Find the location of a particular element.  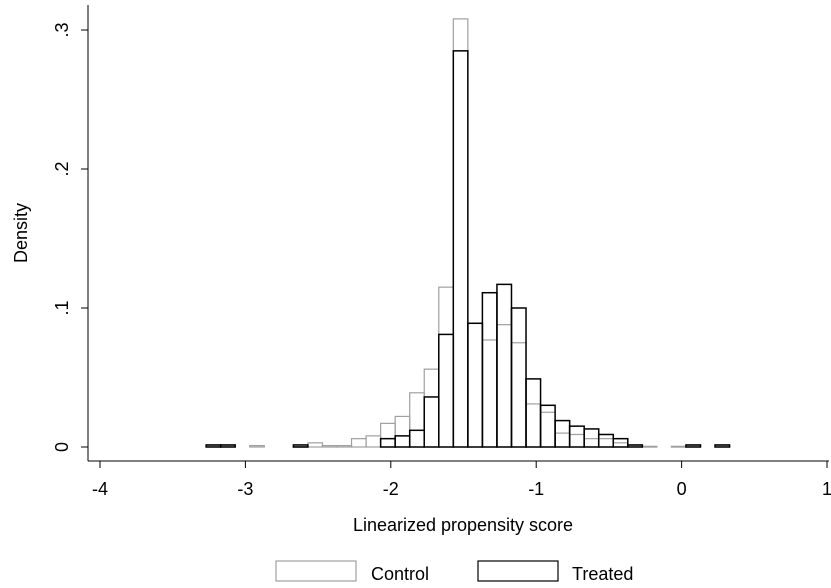

x-tick-label: -2 is located at coordinates (391, 489).